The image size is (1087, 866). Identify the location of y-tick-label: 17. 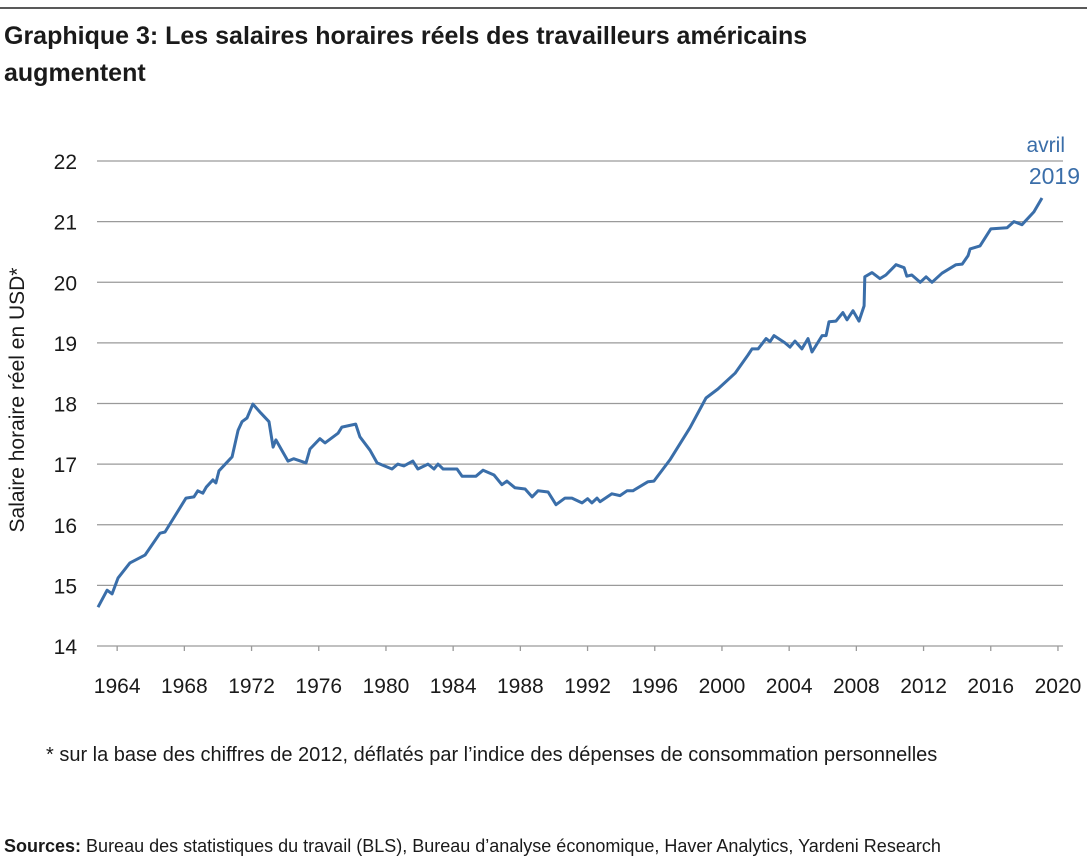
(65, 465).